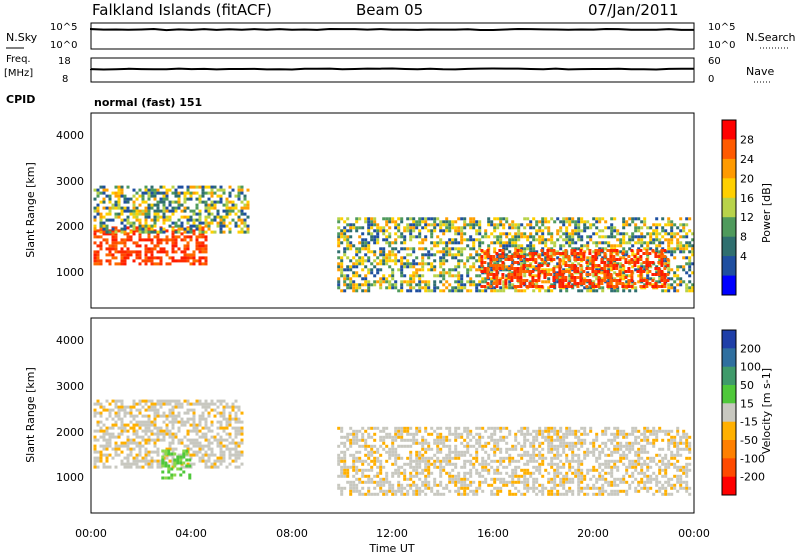 The width and height of the screenshot is (800, 554). Describe the element at coordinates (18, 59) in the screenshot. I see `freq-label: Freq.` at that location.